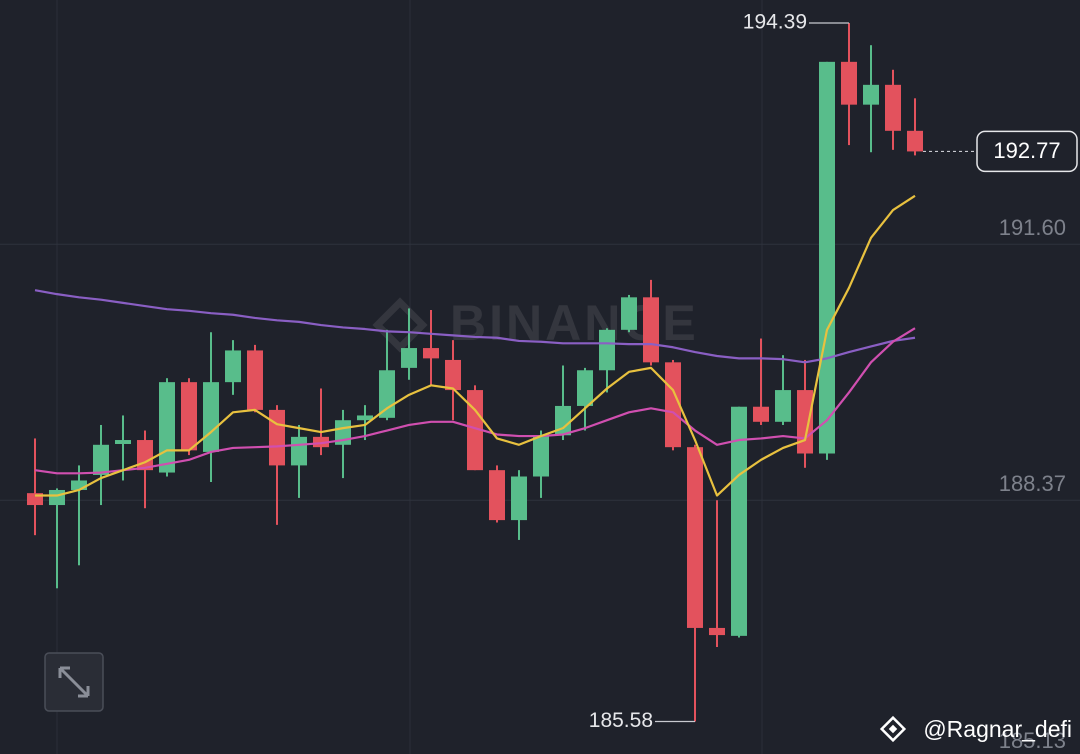  Describe the element at coordinates (1032, 740) in the screenshot. I see `y-tick-label: 185.13` at that location.